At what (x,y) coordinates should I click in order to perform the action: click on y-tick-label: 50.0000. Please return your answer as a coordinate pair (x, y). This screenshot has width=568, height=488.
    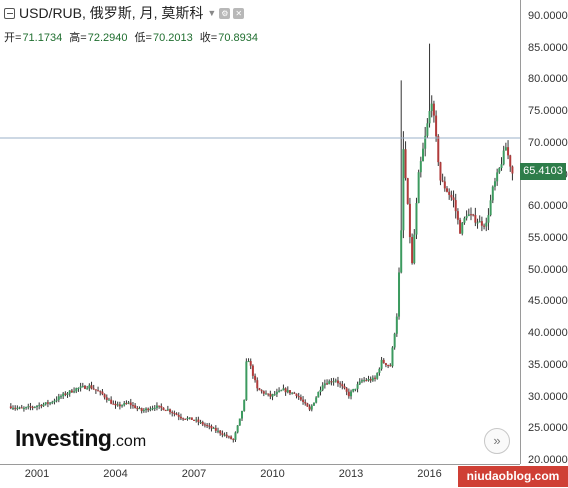
    Looking at the image, I should click on (548, 269).